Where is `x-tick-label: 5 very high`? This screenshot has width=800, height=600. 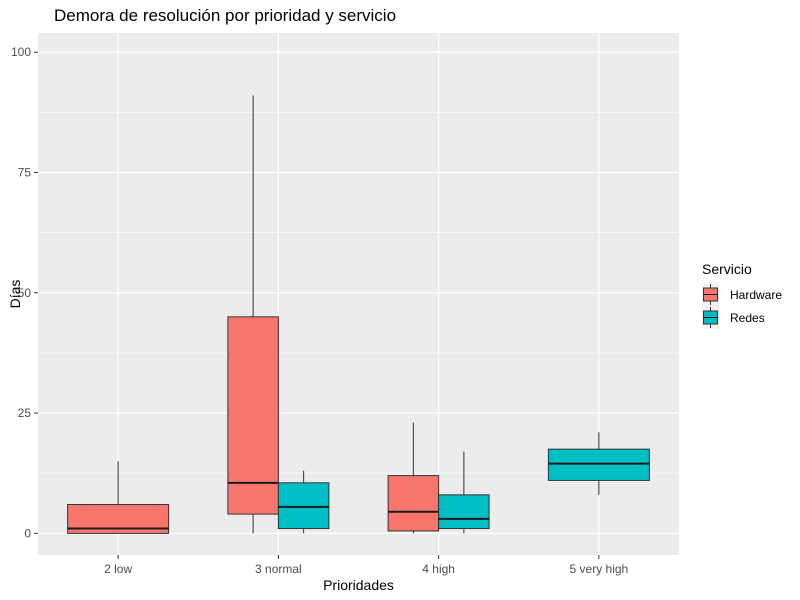
x-tick-label: 5 very high is located at coordinates (599, 569).